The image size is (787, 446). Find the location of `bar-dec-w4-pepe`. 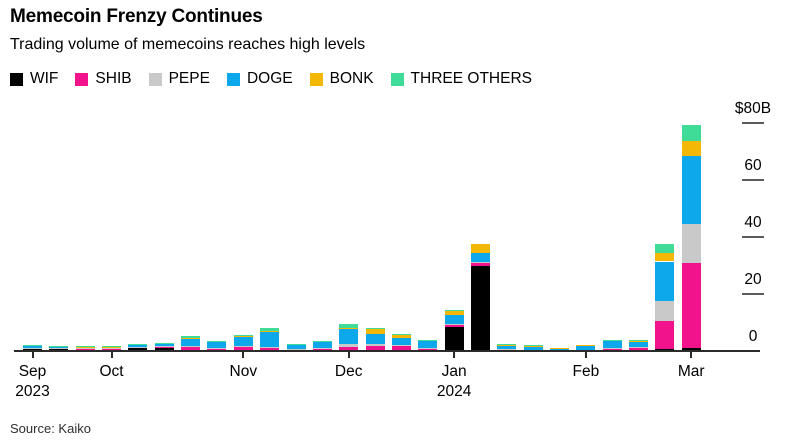

bar-dec-w4-pepe is located at coordinates (428, 348).